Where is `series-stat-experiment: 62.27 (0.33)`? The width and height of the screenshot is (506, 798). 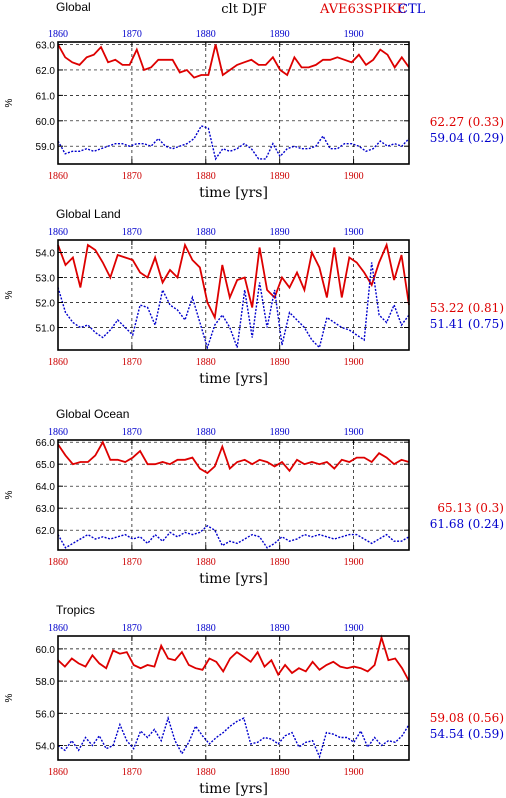
series-stat-experiment: 62.27 (0.33) is located at coordinates (467, 122).